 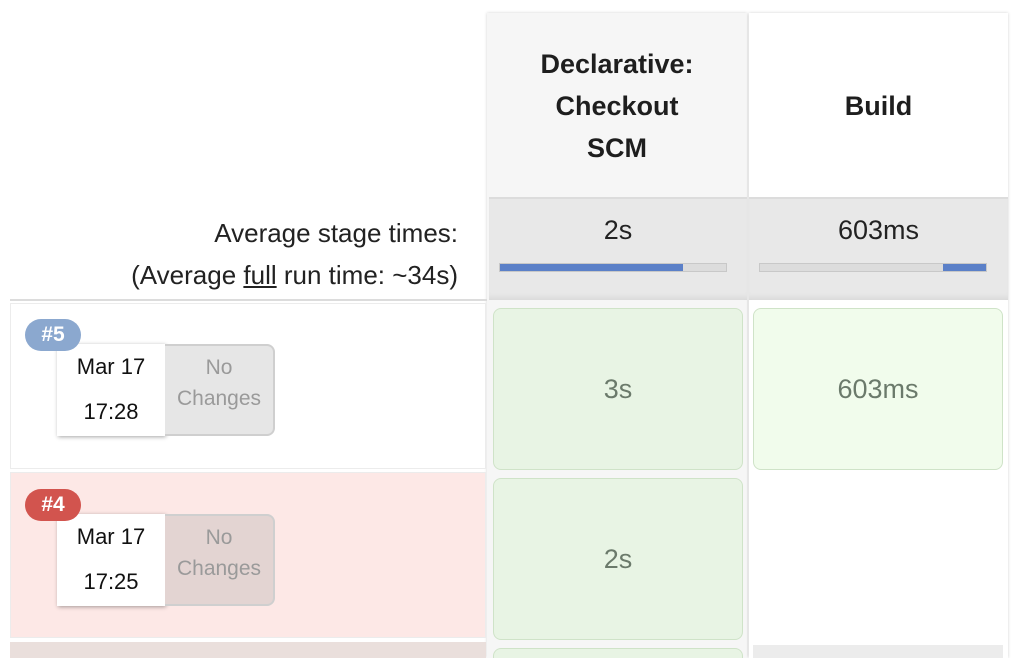 I want to click on average-time: 603ms, so click(x=878, y=230).